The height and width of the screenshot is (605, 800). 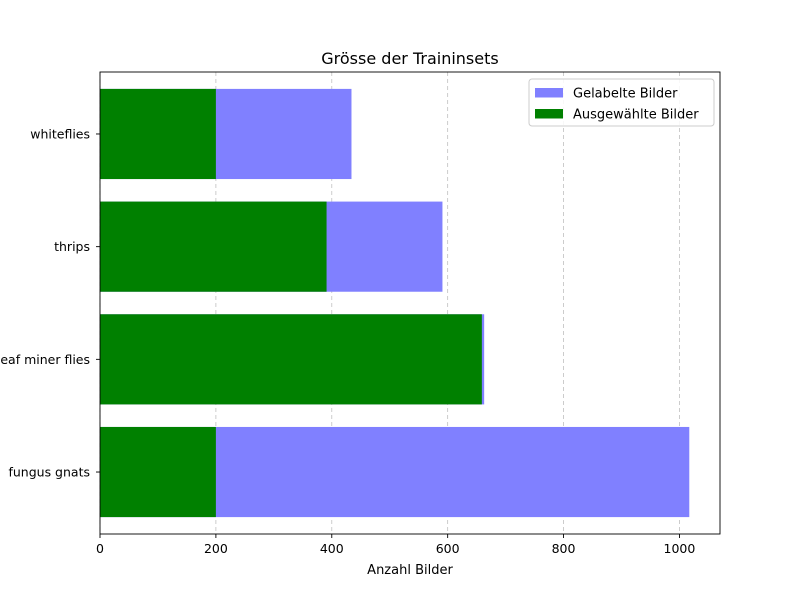 What do you see at coordinates (213, 246) in the screenshot?
I see `bar-selected-thrips` at bounding box center [213, 246].